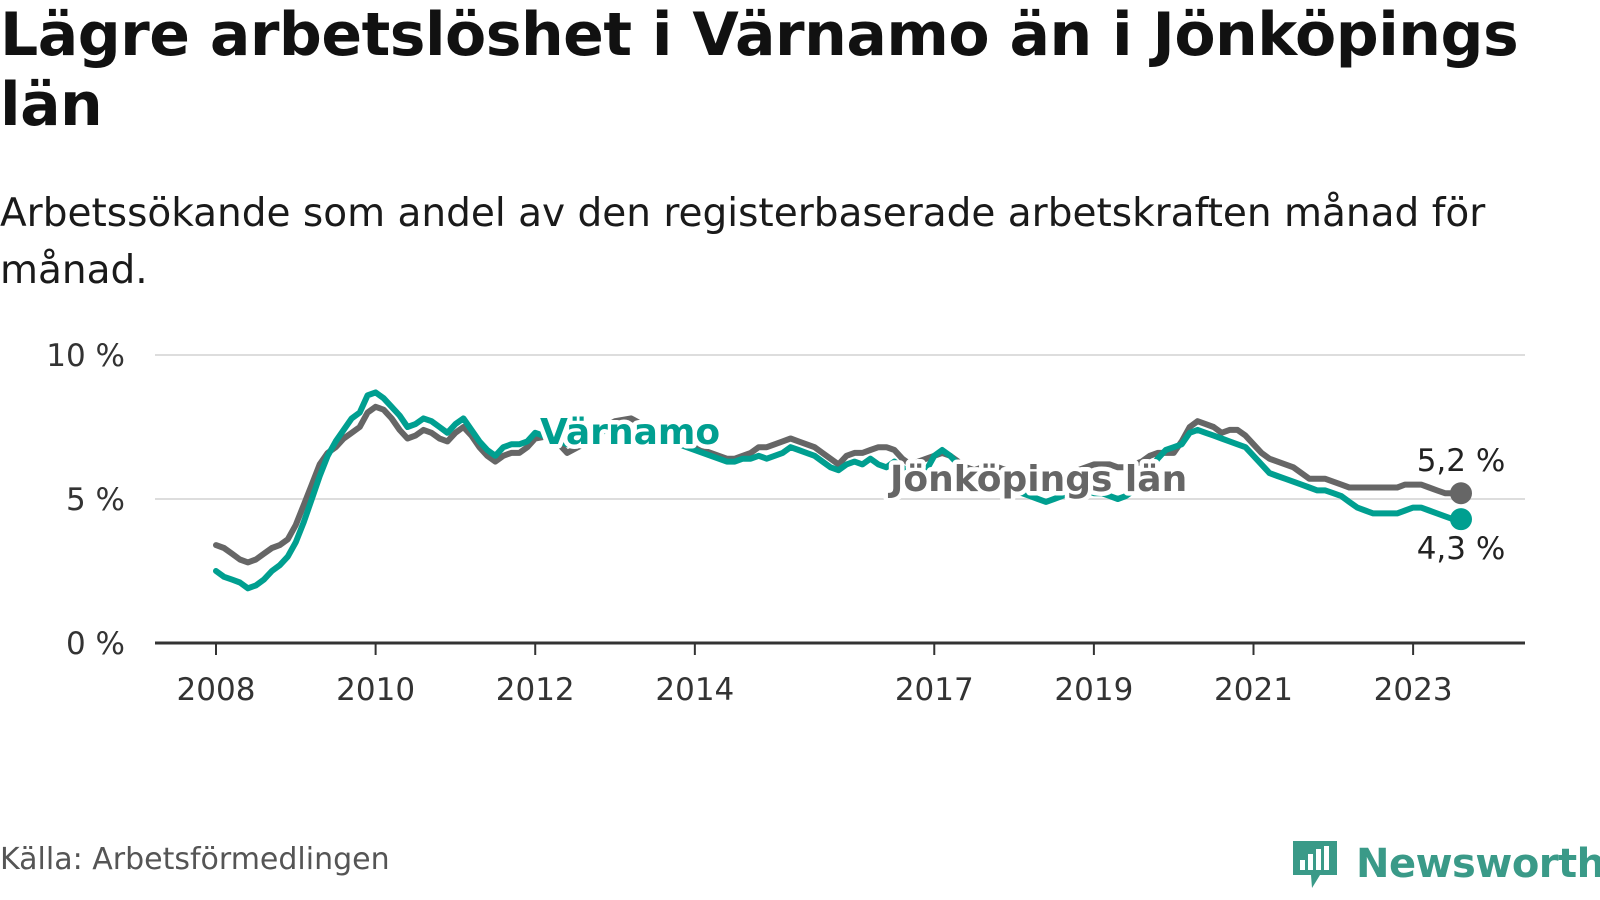  What do you see at coordinates (1413, 690) in the screenshot?
I see `x-tick-label: 2023` at bounding box center [1413, 690].